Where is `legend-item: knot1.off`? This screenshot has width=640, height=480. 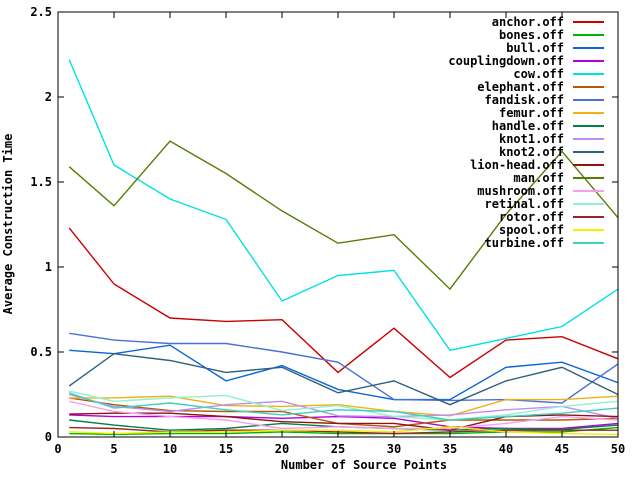 legend-item: knot1.off is located at coordinates (526, 138).